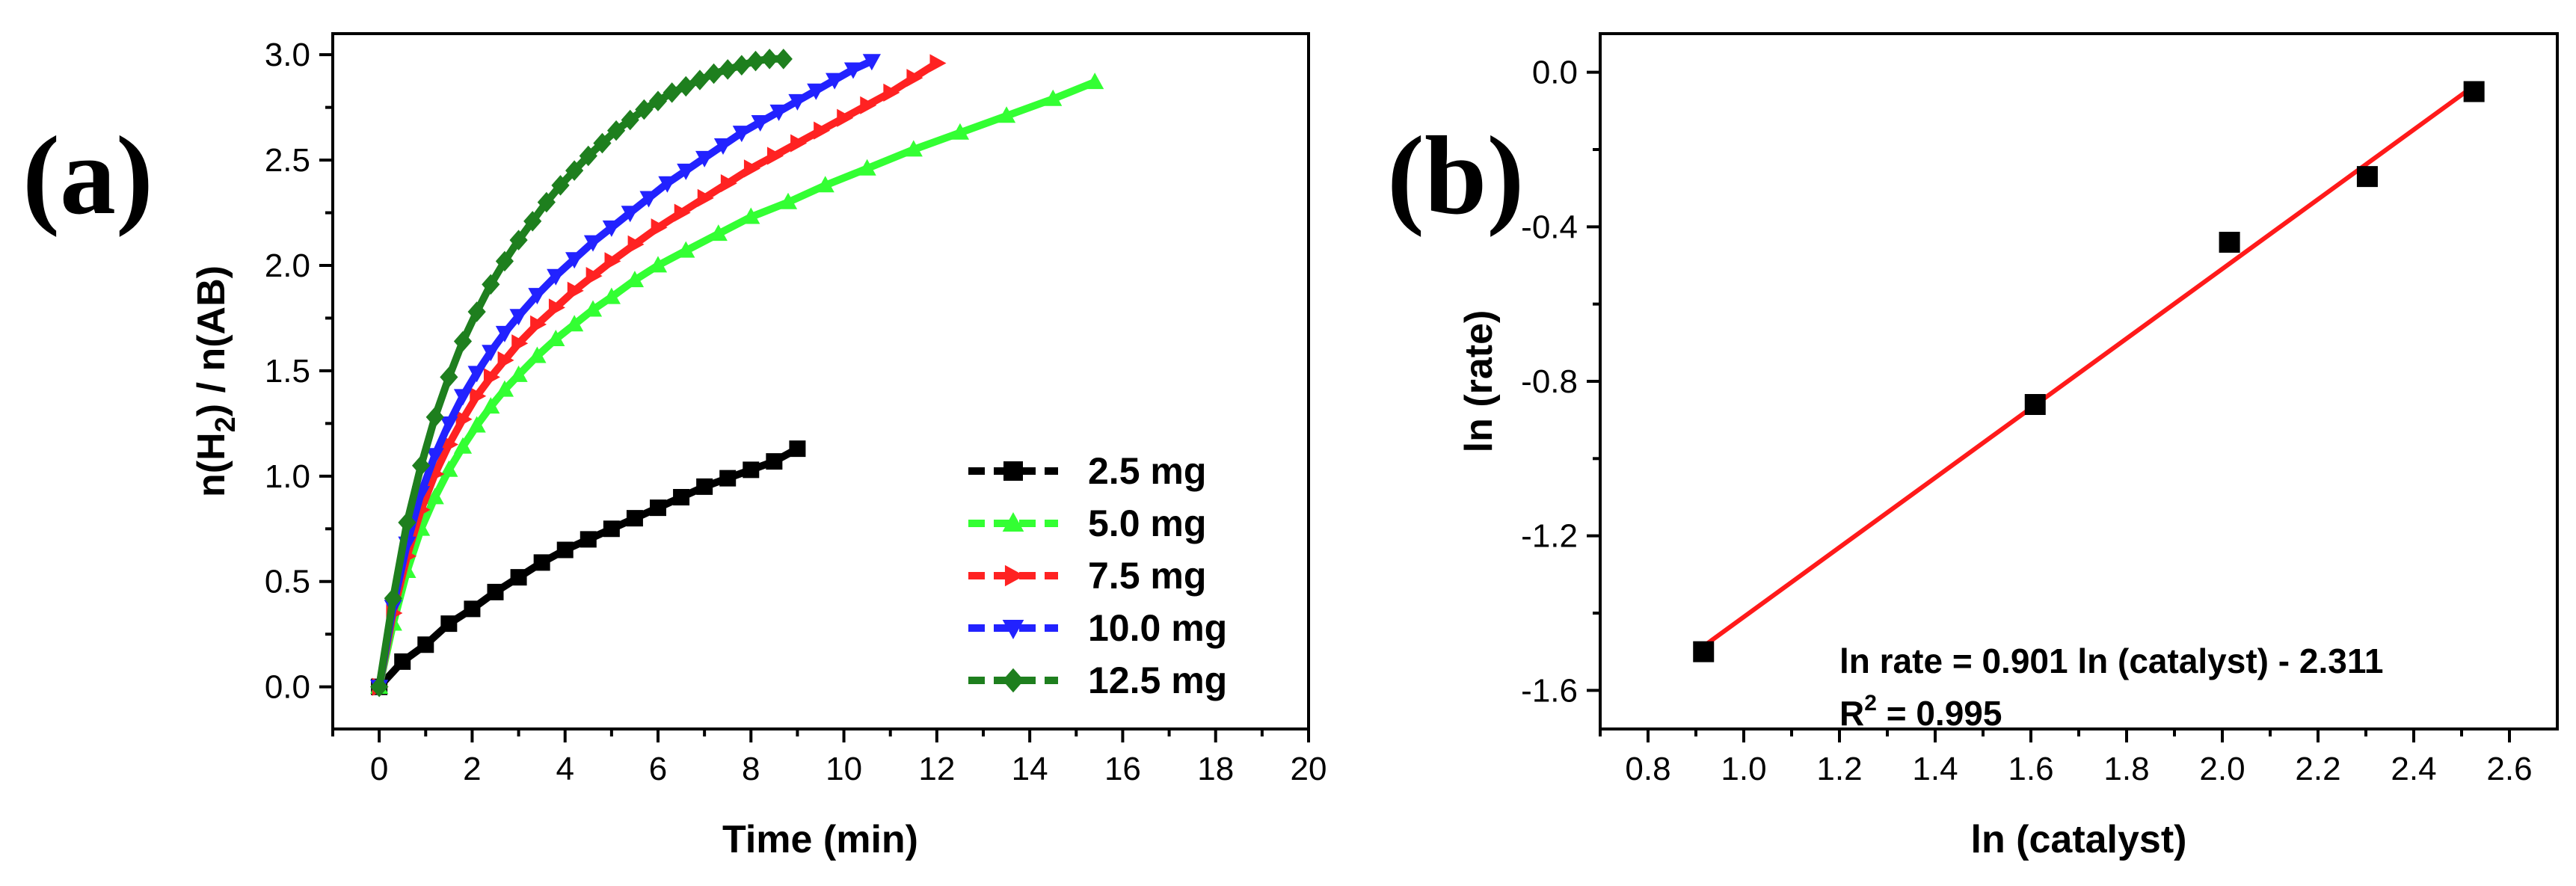  I want to click on chart-b-x-tick-label: 0.8, so click(1647, 769).